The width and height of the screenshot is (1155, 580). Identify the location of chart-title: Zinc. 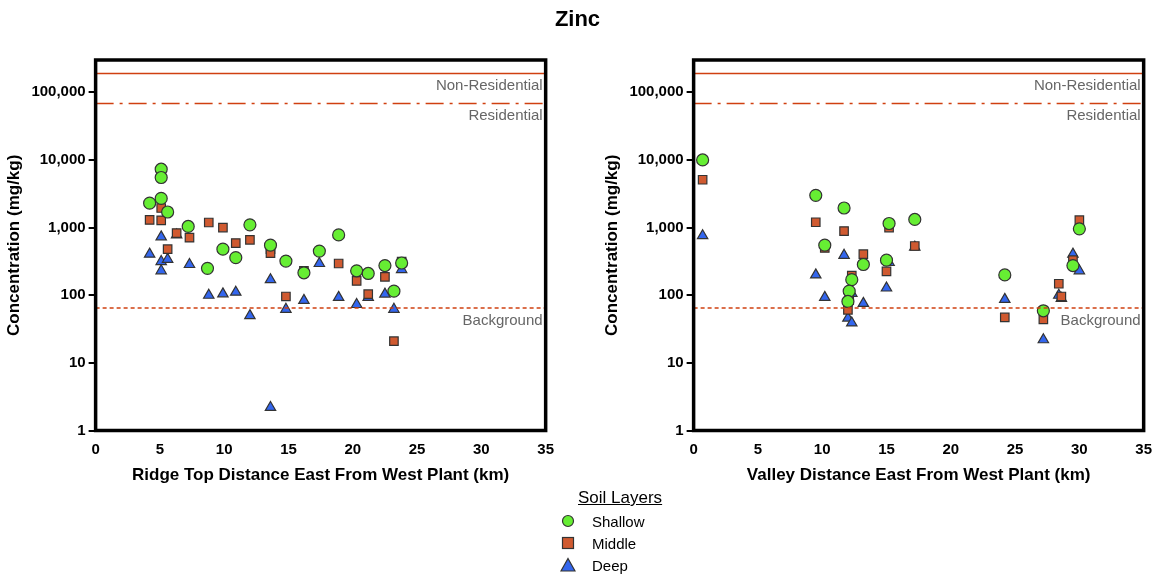
(577, 19).